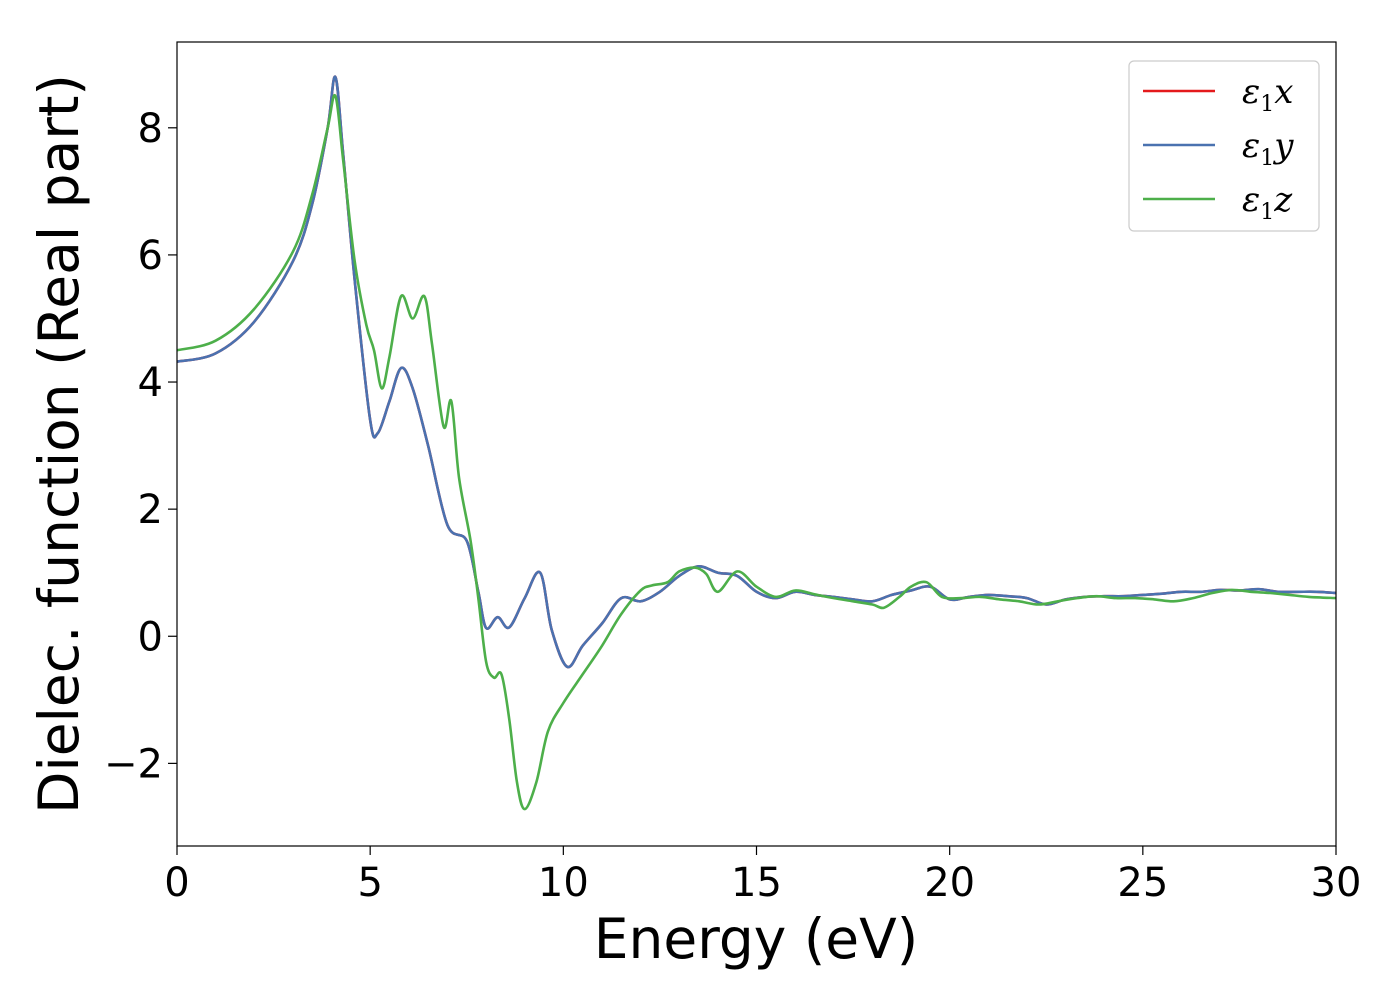 This screenshot has width=1400, height=1000. What do you see at coordinates (369, 883) in the screenshot?
I see `x-tick-label: 5` at bounding box center [369, 883].